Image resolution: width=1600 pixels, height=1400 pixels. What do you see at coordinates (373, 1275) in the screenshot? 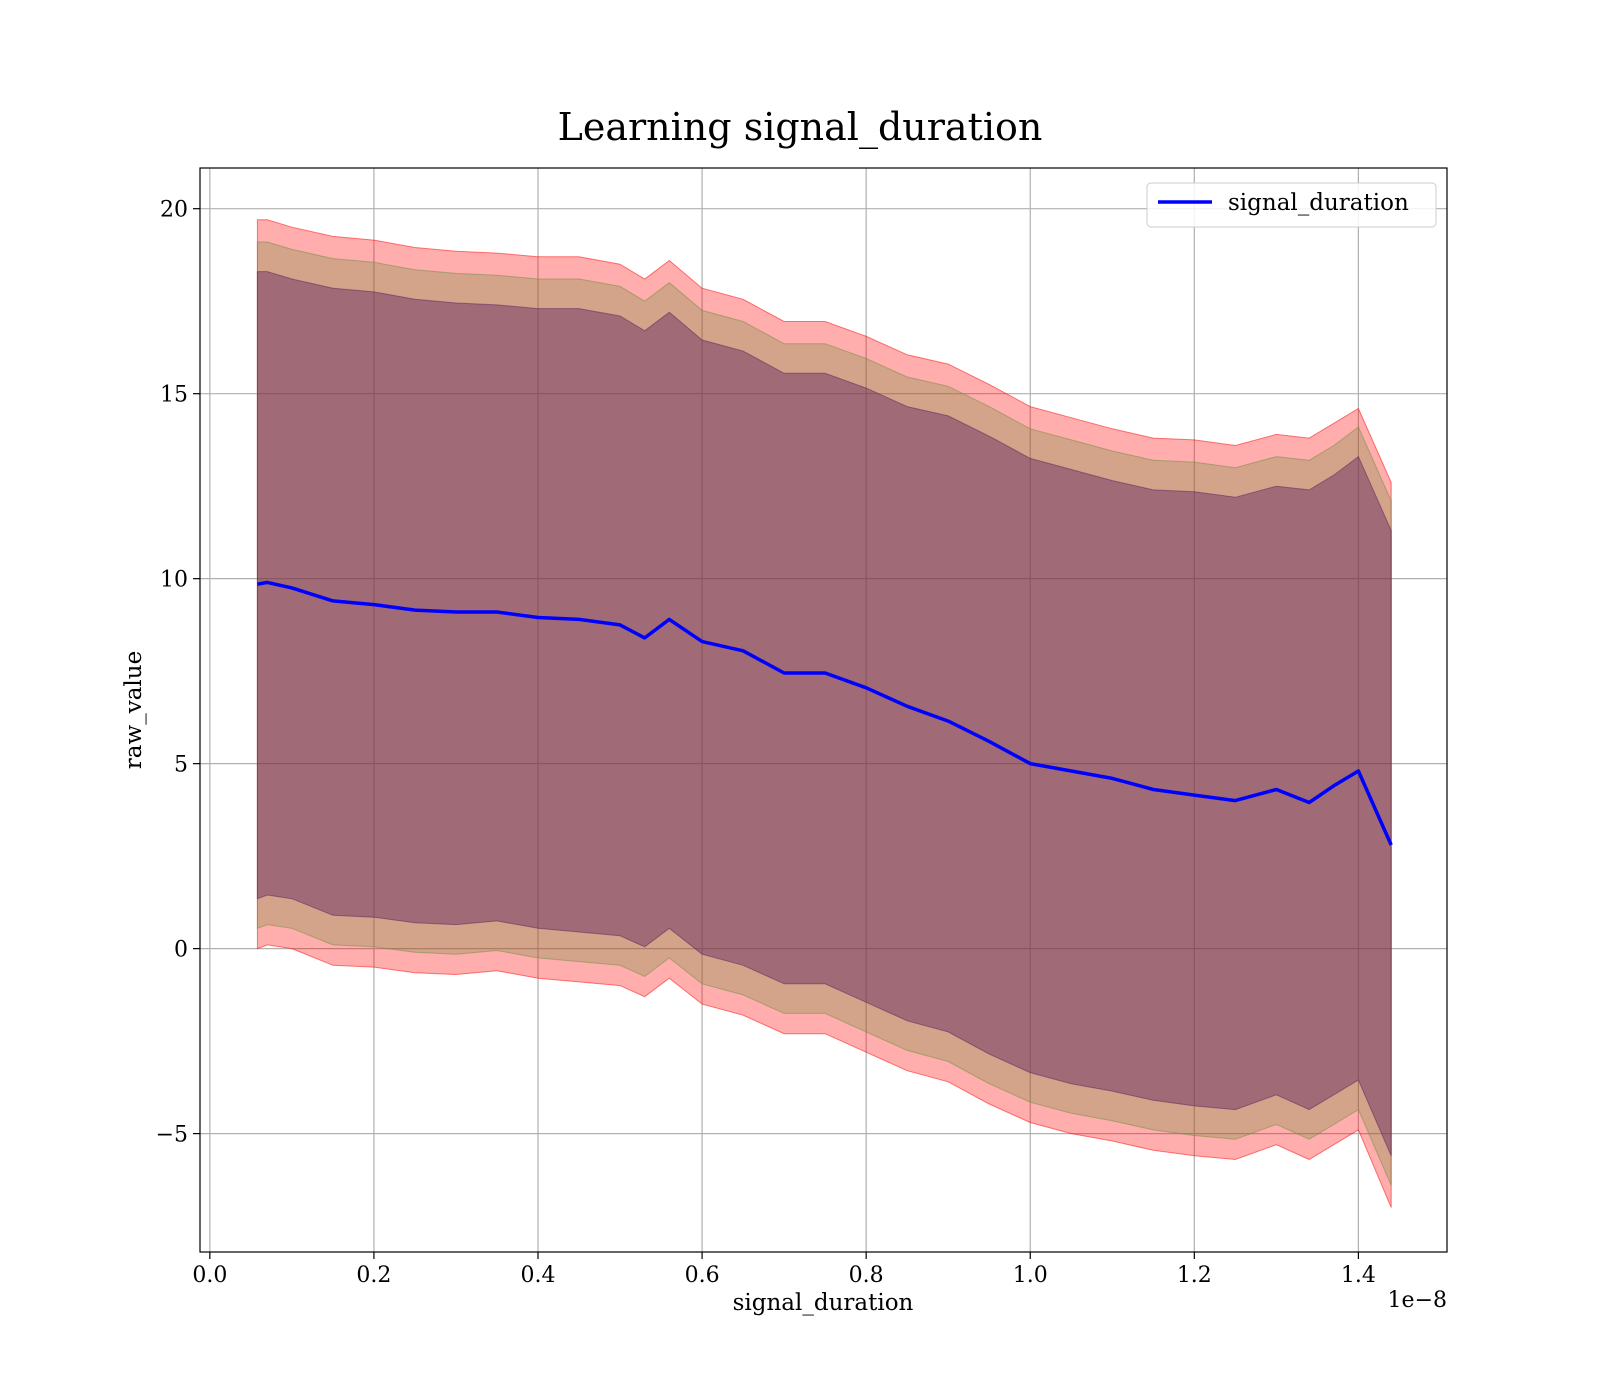
I see `x-tick-label: 0.2` at bounding box center [373, 1275].